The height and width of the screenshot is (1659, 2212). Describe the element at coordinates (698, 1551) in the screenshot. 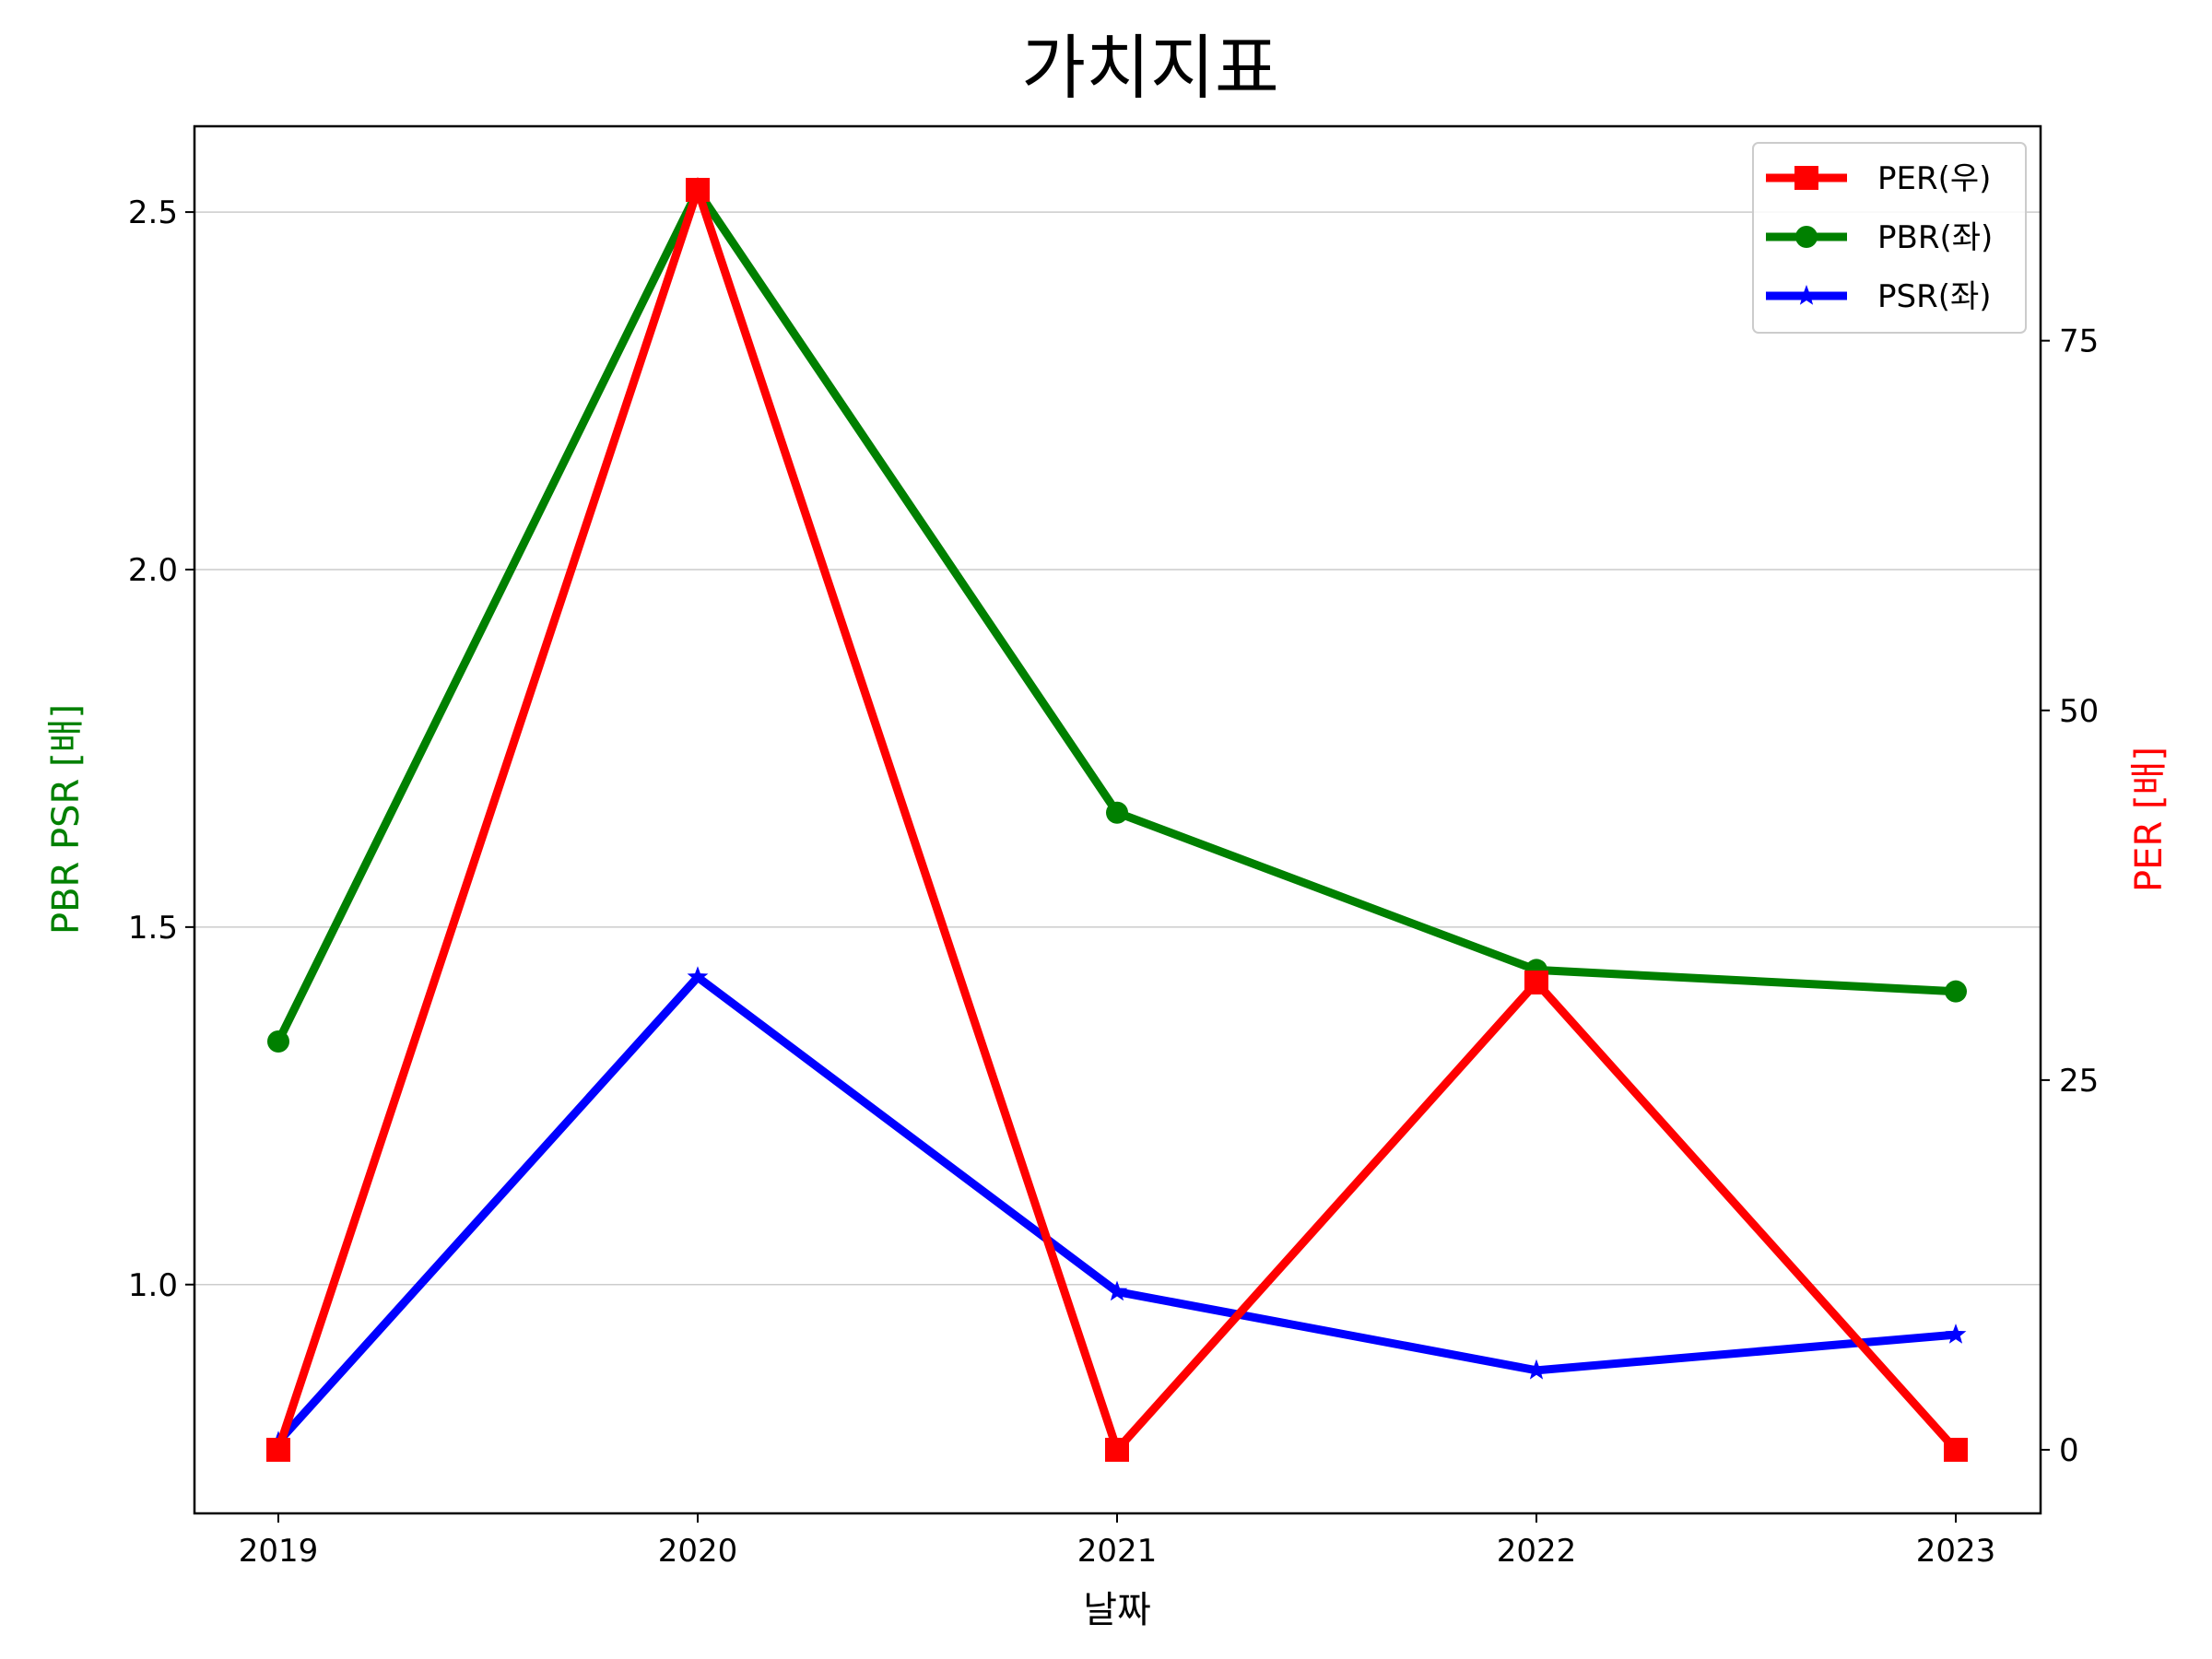

I see `x-tick-label: 2020` at that location.